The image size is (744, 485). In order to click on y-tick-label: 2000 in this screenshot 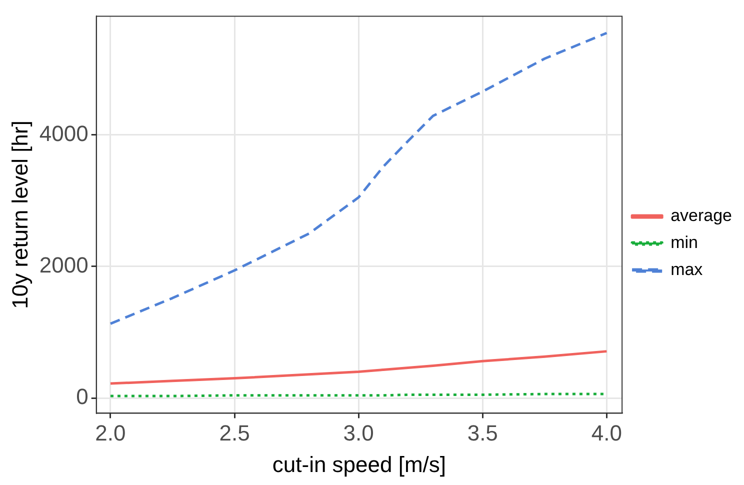, I will do `click(63, 265)`.